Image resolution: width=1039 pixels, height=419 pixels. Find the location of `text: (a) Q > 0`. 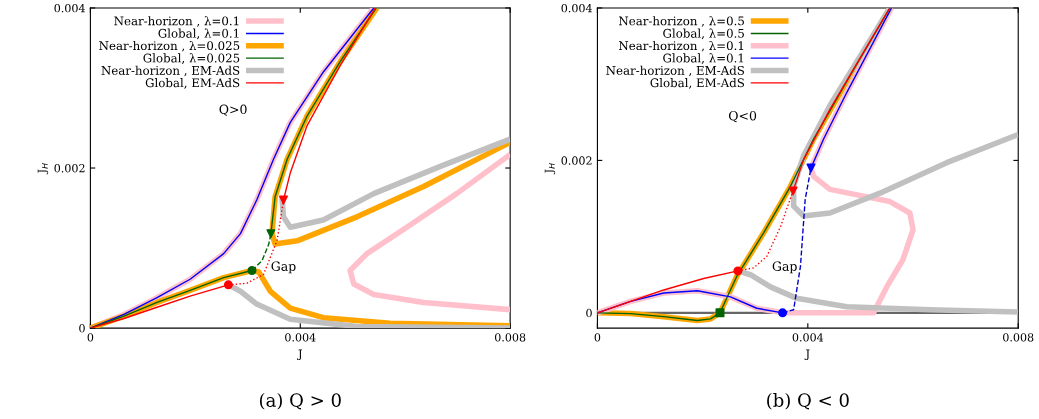

text: (a) Q > 0 is located at coordinates (300, 401).